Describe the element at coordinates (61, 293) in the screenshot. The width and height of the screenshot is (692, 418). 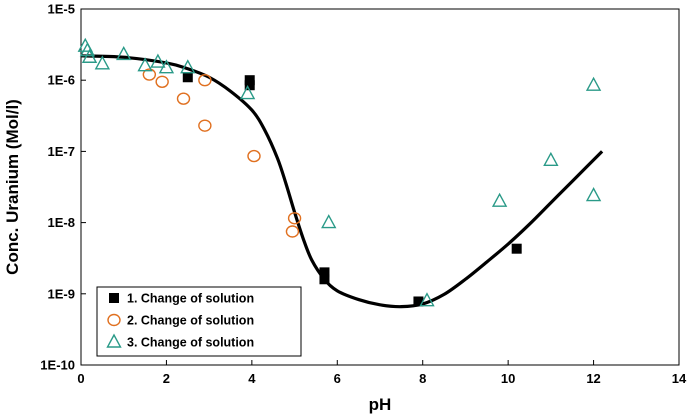
I see `y-tick-label: 1E-9` at that location.